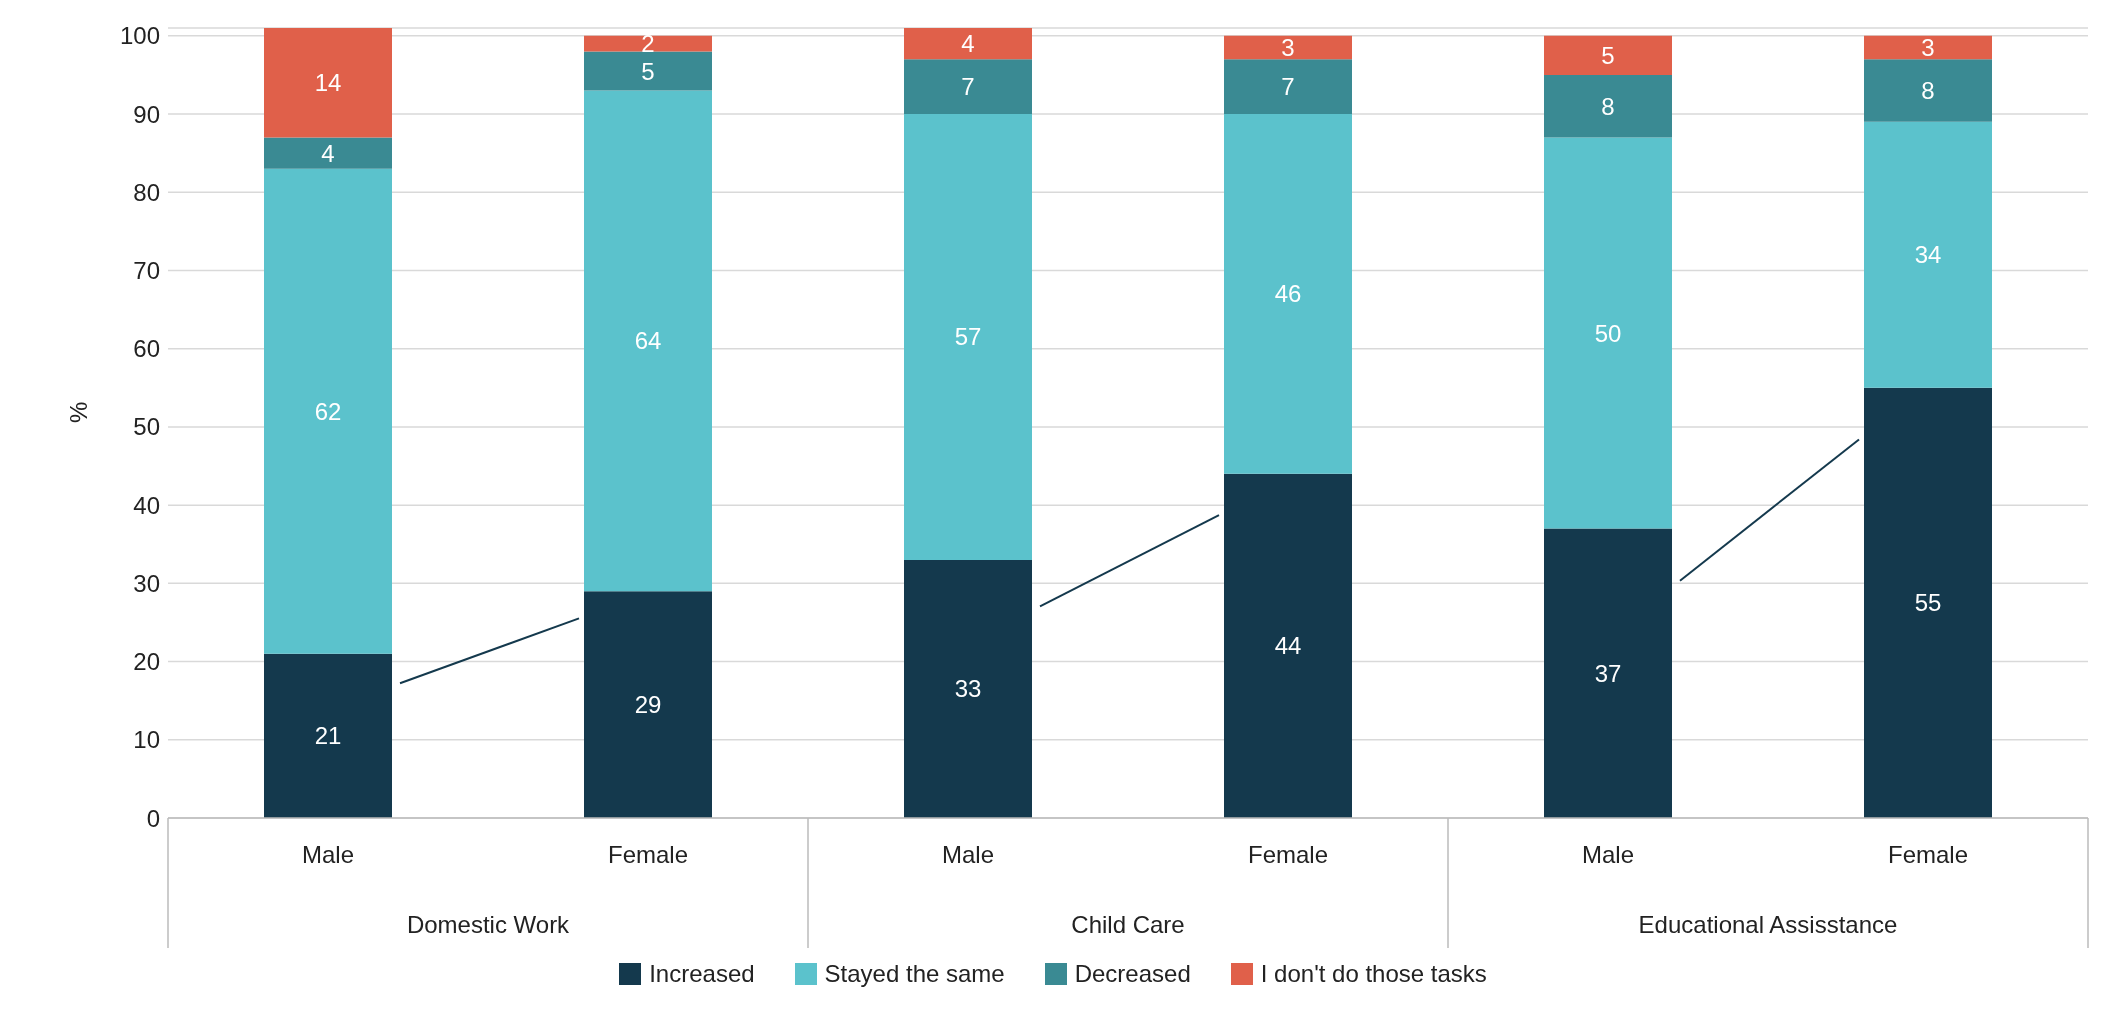 The width and height of the screenshot is (2126, 1015). What do you see at coordinates (146, 192) in the screenshot?
I see `y-tick-label: 80` at bounding box center [146, 192].